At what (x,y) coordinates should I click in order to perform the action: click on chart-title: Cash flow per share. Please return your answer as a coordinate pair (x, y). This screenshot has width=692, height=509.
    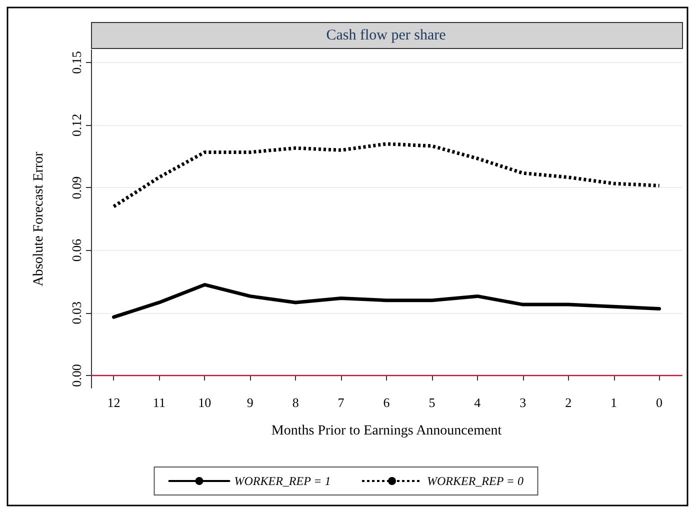
    Looking at the image, I should click on (386, 36).